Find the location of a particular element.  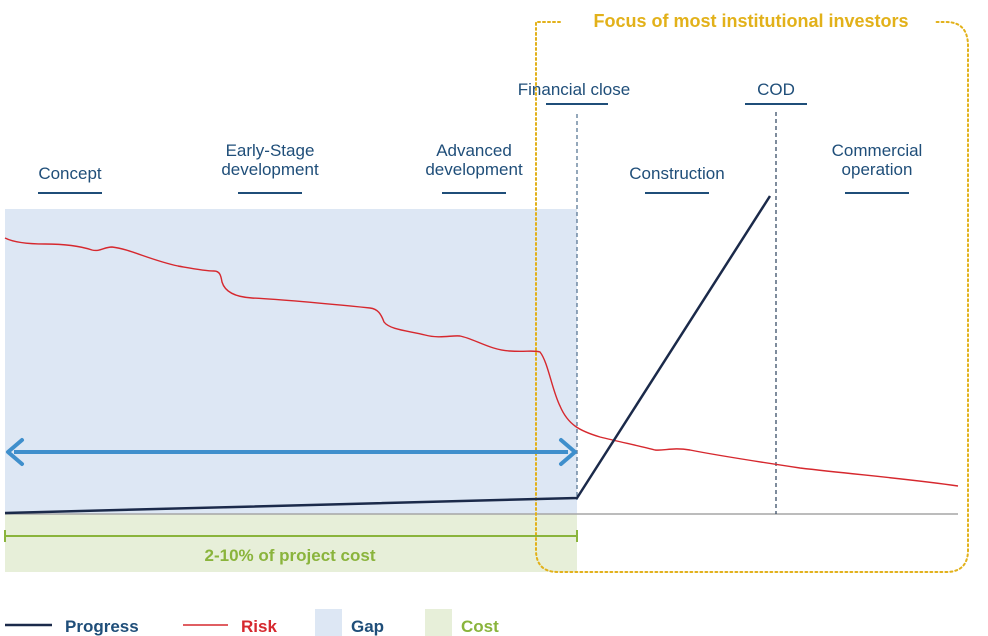

legend-progress-label: Progress is located at coordinates (102, 626).